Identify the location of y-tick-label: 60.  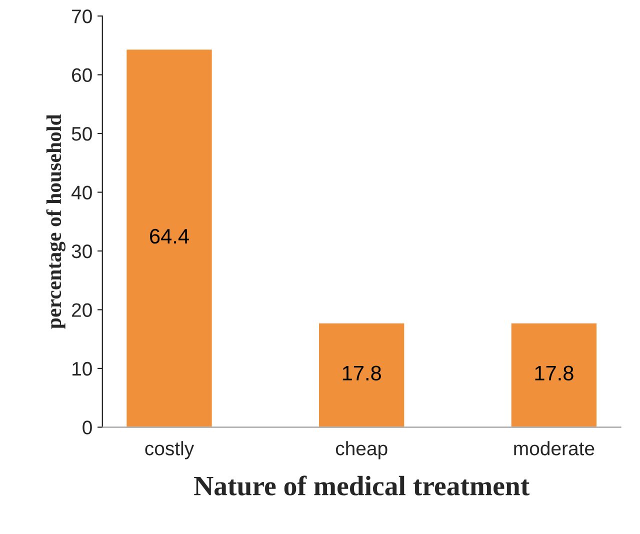
(82, 75).